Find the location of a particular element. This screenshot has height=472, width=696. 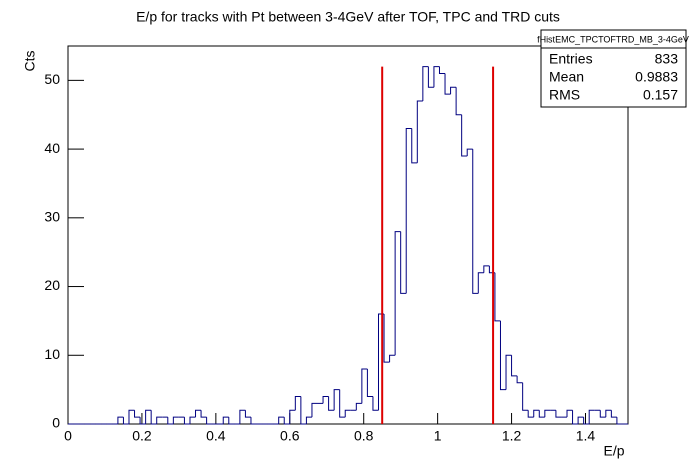

stats-label: Entries is located at coordinates (571, 59).